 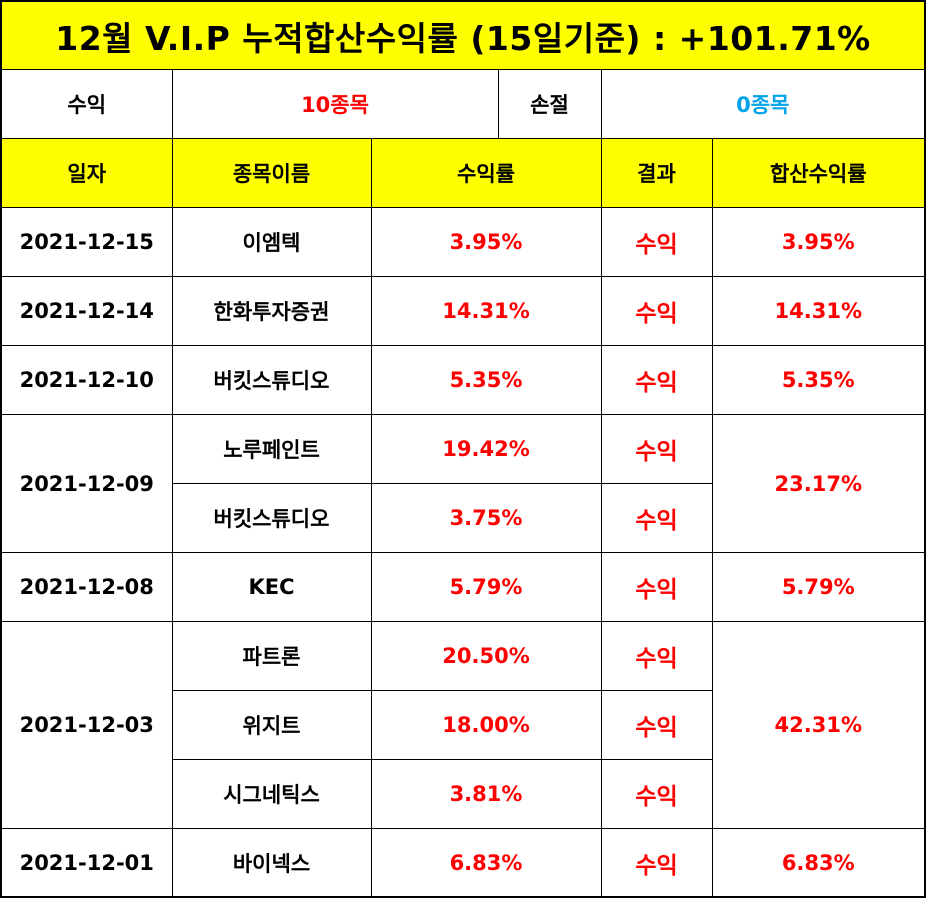 I want to click on stock-name-cell: 파트론, so click(x=271, y=656).